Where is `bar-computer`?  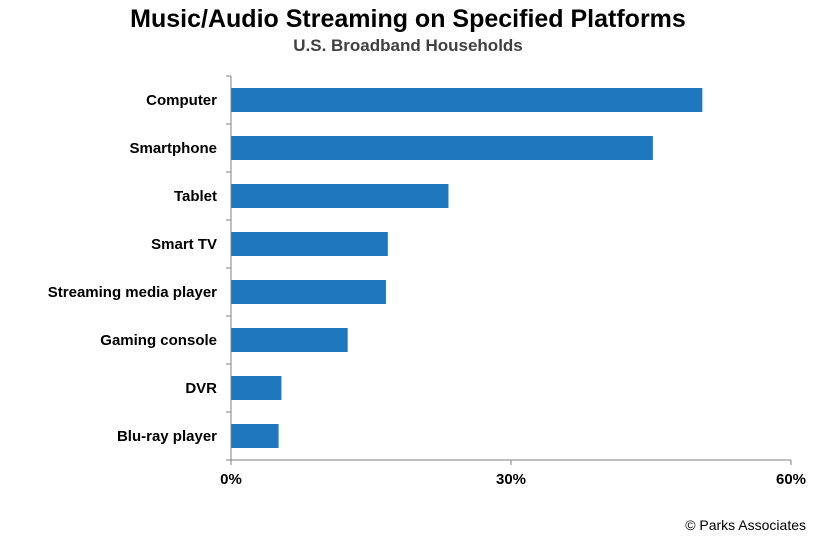
bar-computer is located at coordinates (467, 100).